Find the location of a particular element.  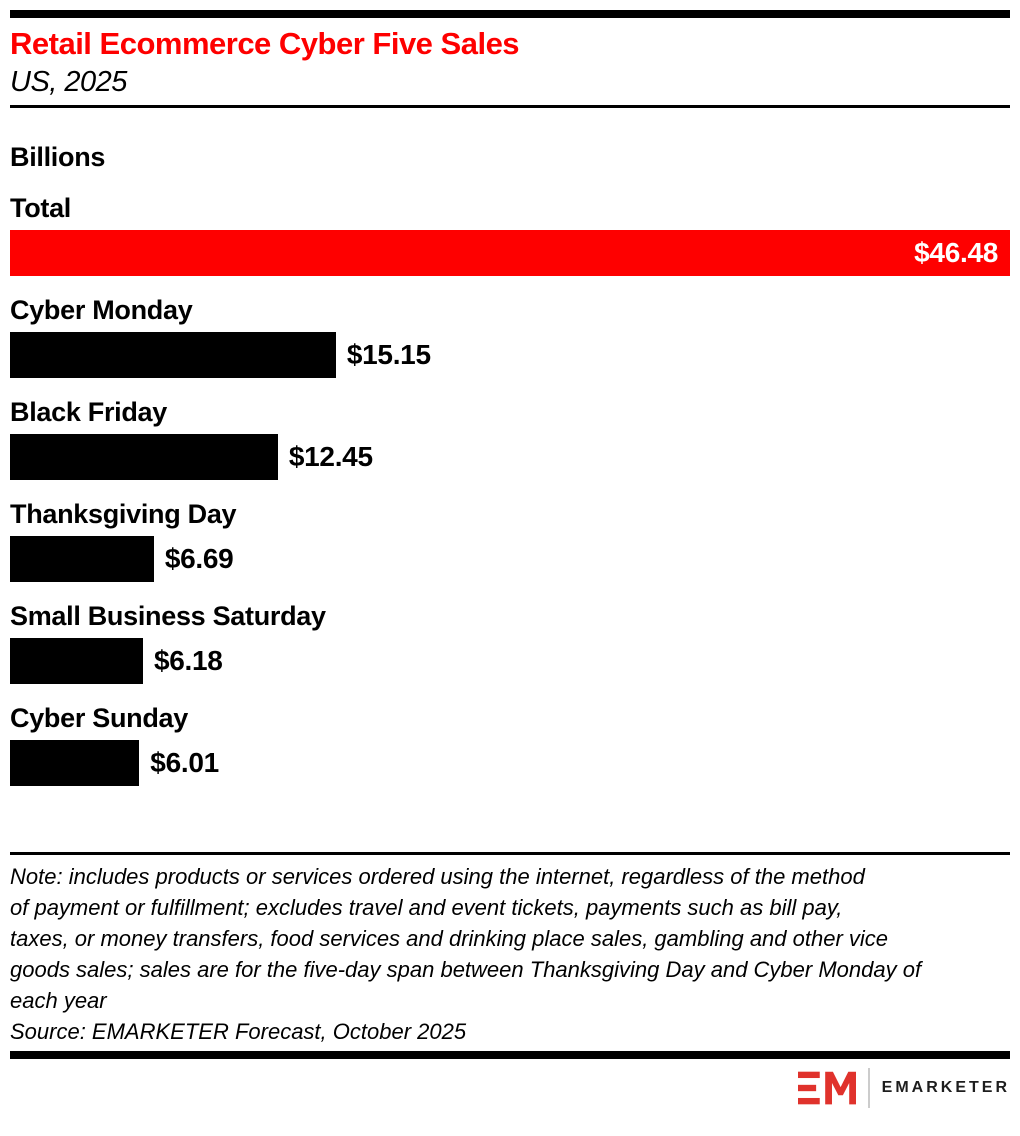

bar-value-label: $15.15 is located at coordinates (388, 354).